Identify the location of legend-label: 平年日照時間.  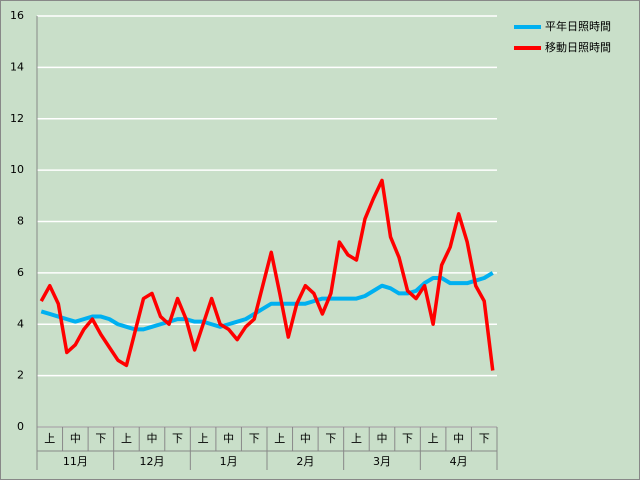
(578, 26).